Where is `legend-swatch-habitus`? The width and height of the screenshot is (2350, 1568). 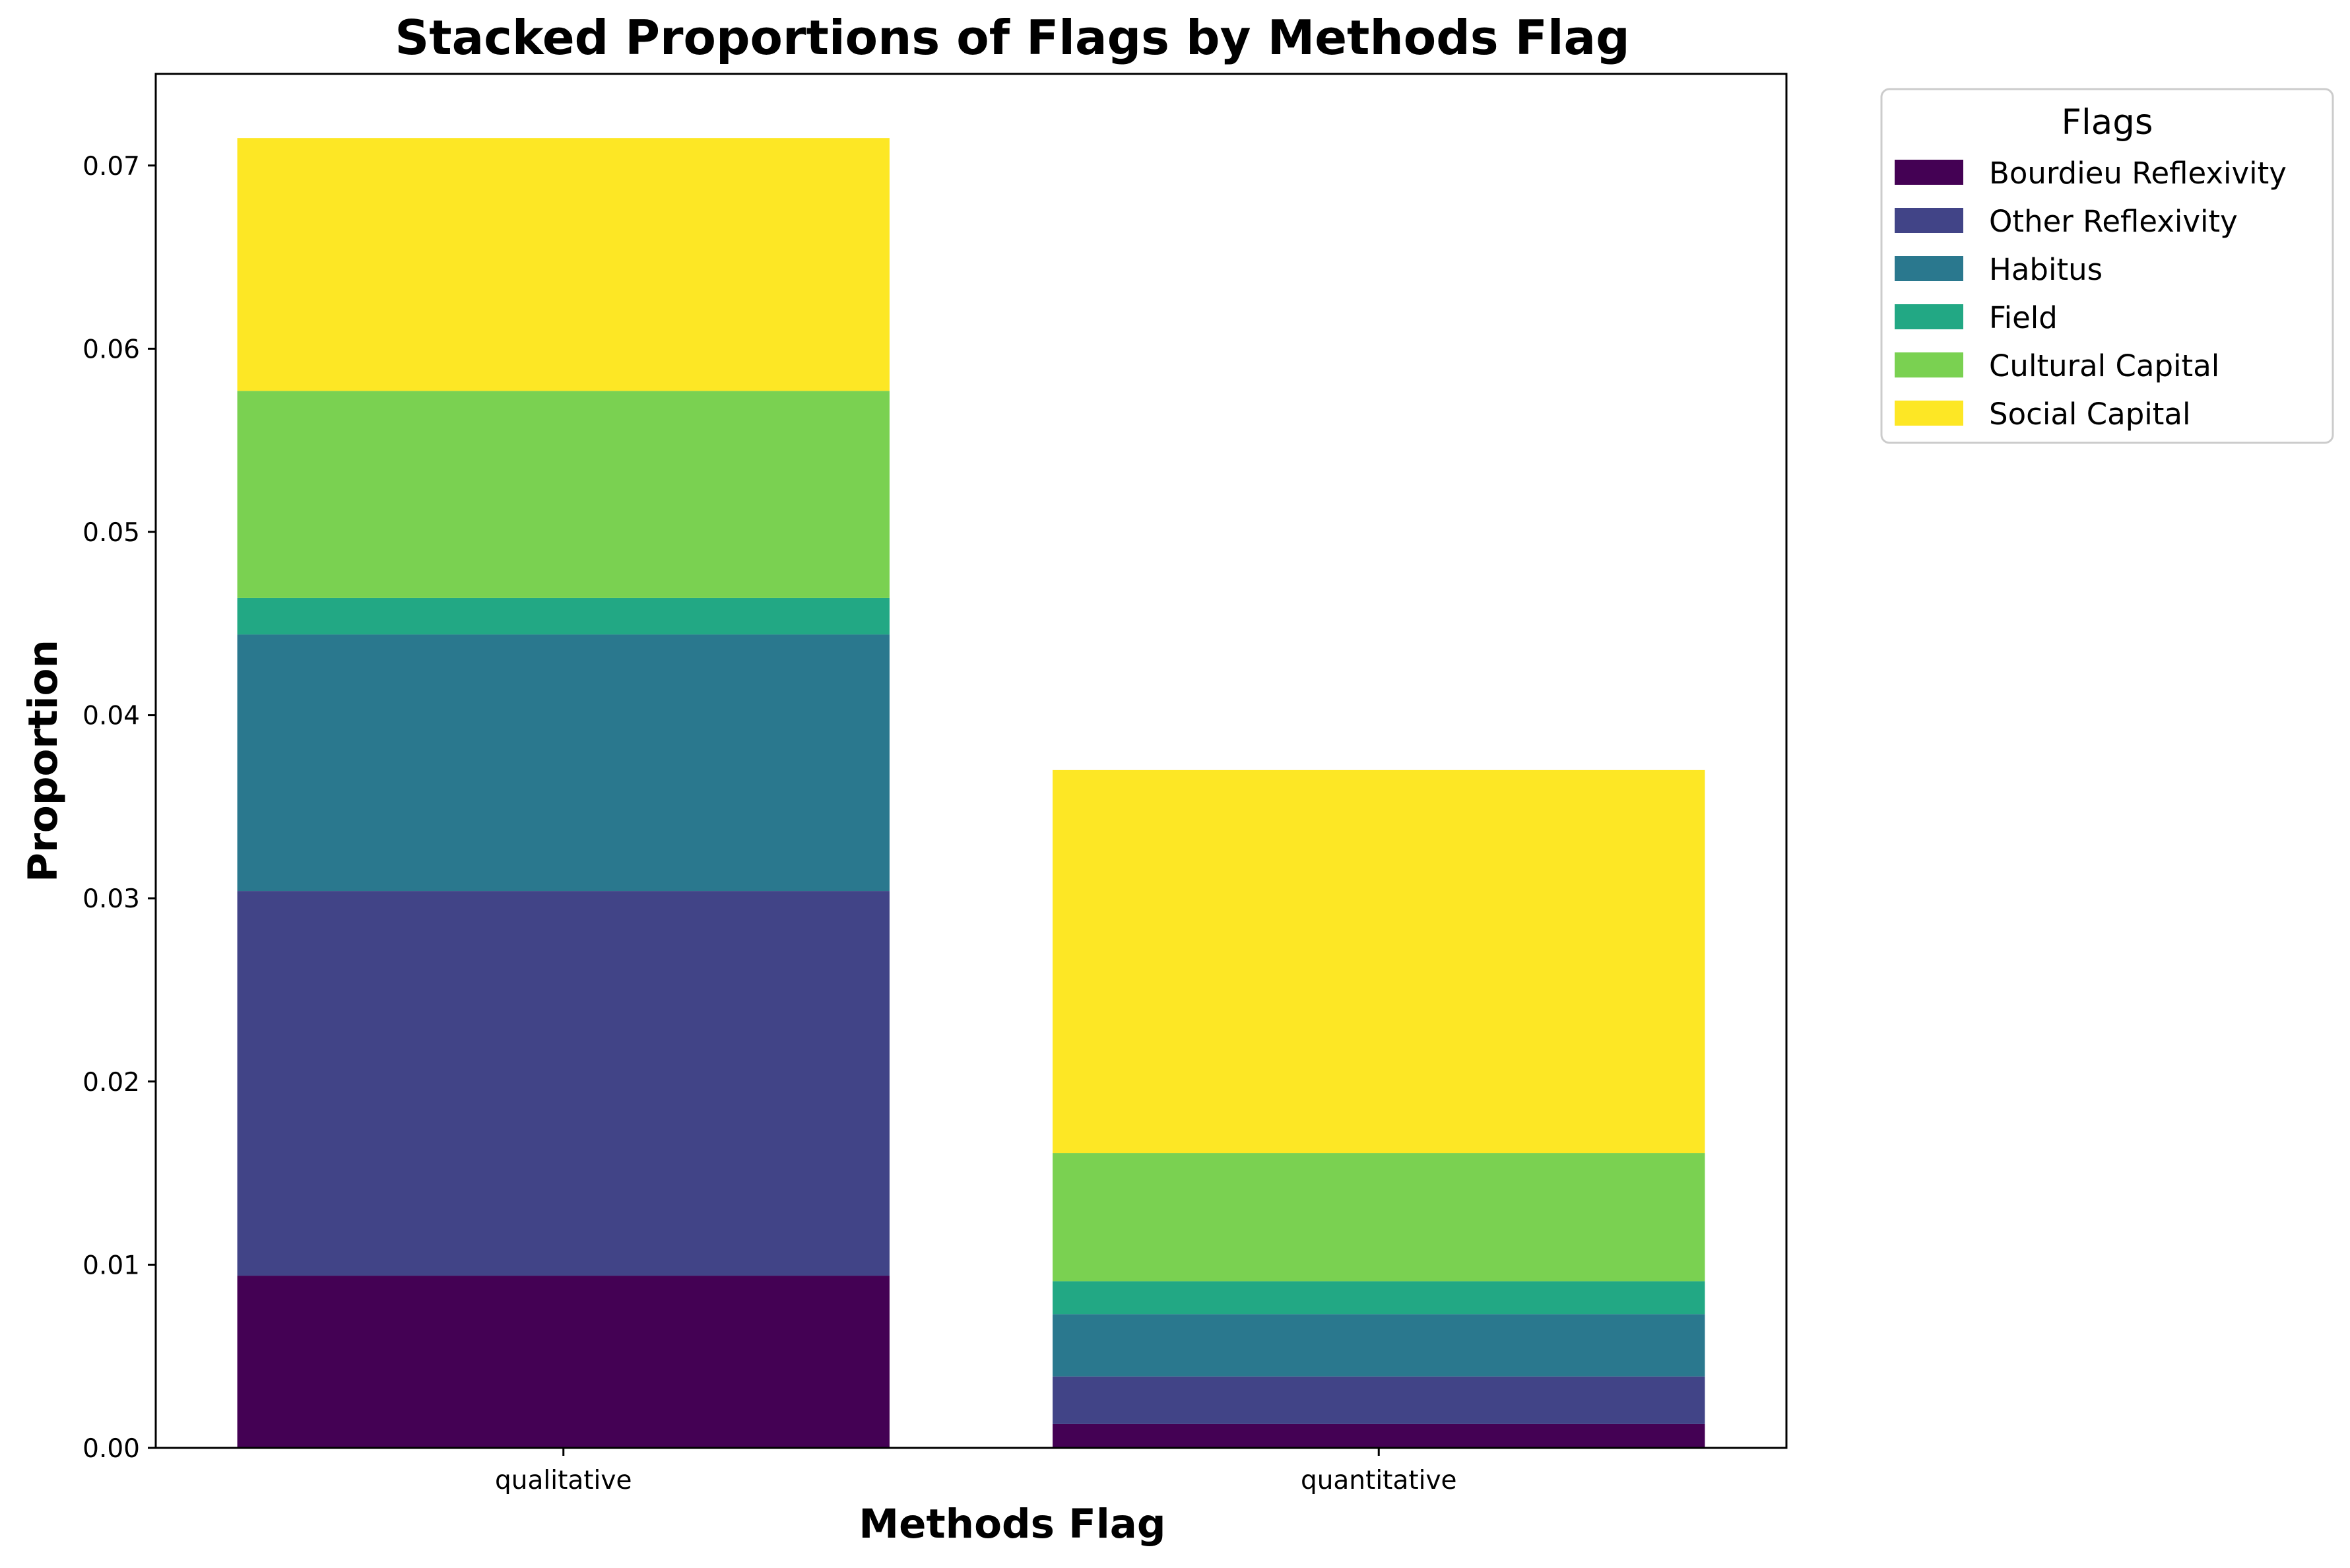 legend-swatch-habitus is located at coordinates (1929, 268).